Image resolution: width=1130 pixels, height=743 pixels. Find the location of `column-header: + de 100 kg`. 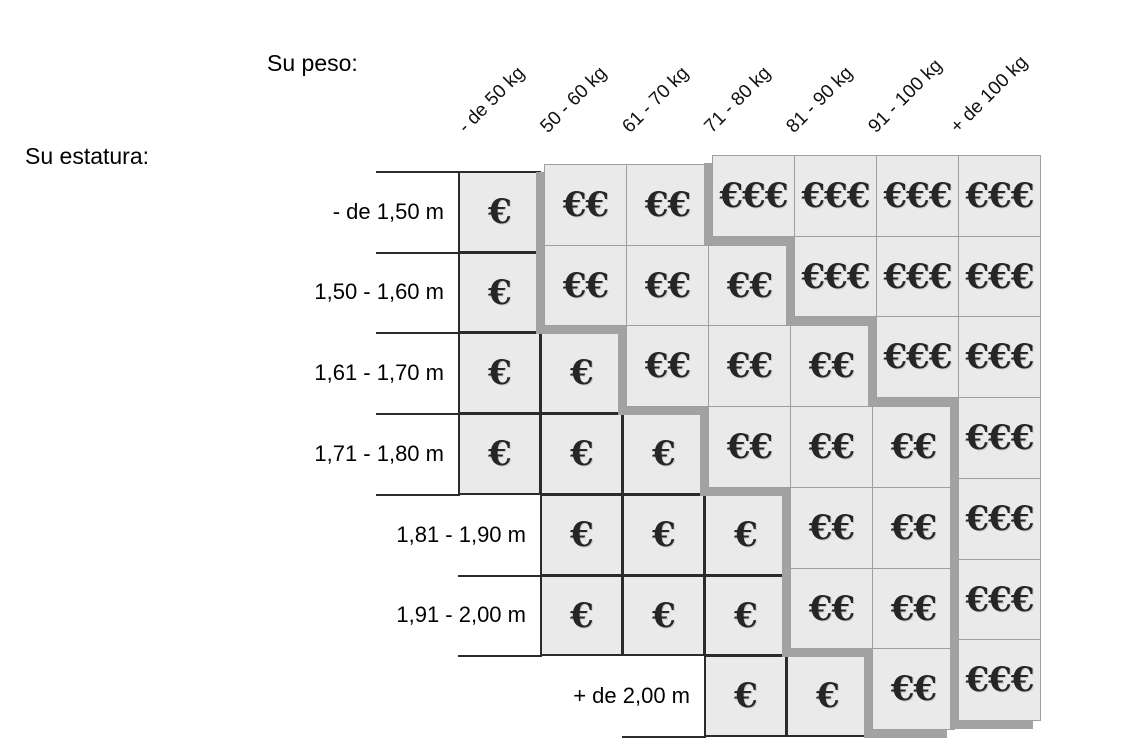

column-header: + de 100 kg is located at coordinates (989, 94).